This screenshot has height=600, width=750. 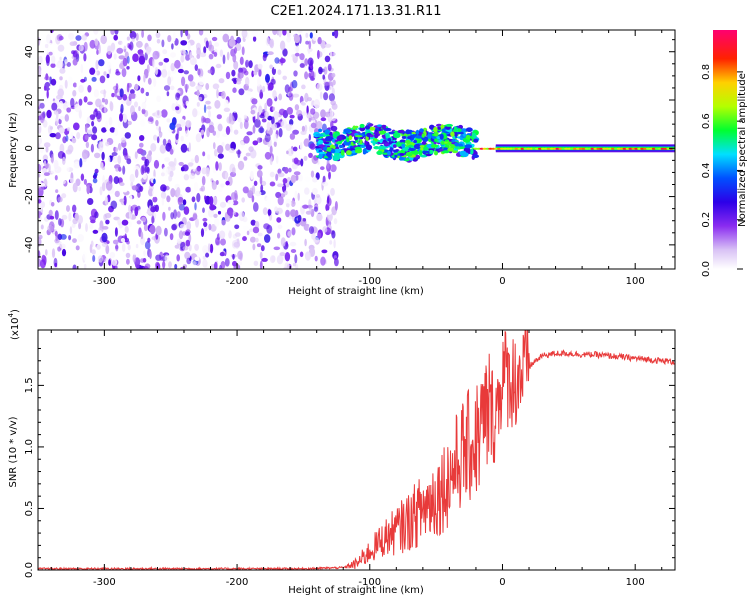 I want to click on heatmap-ytick-label: 40, so click(x=29, y=51).